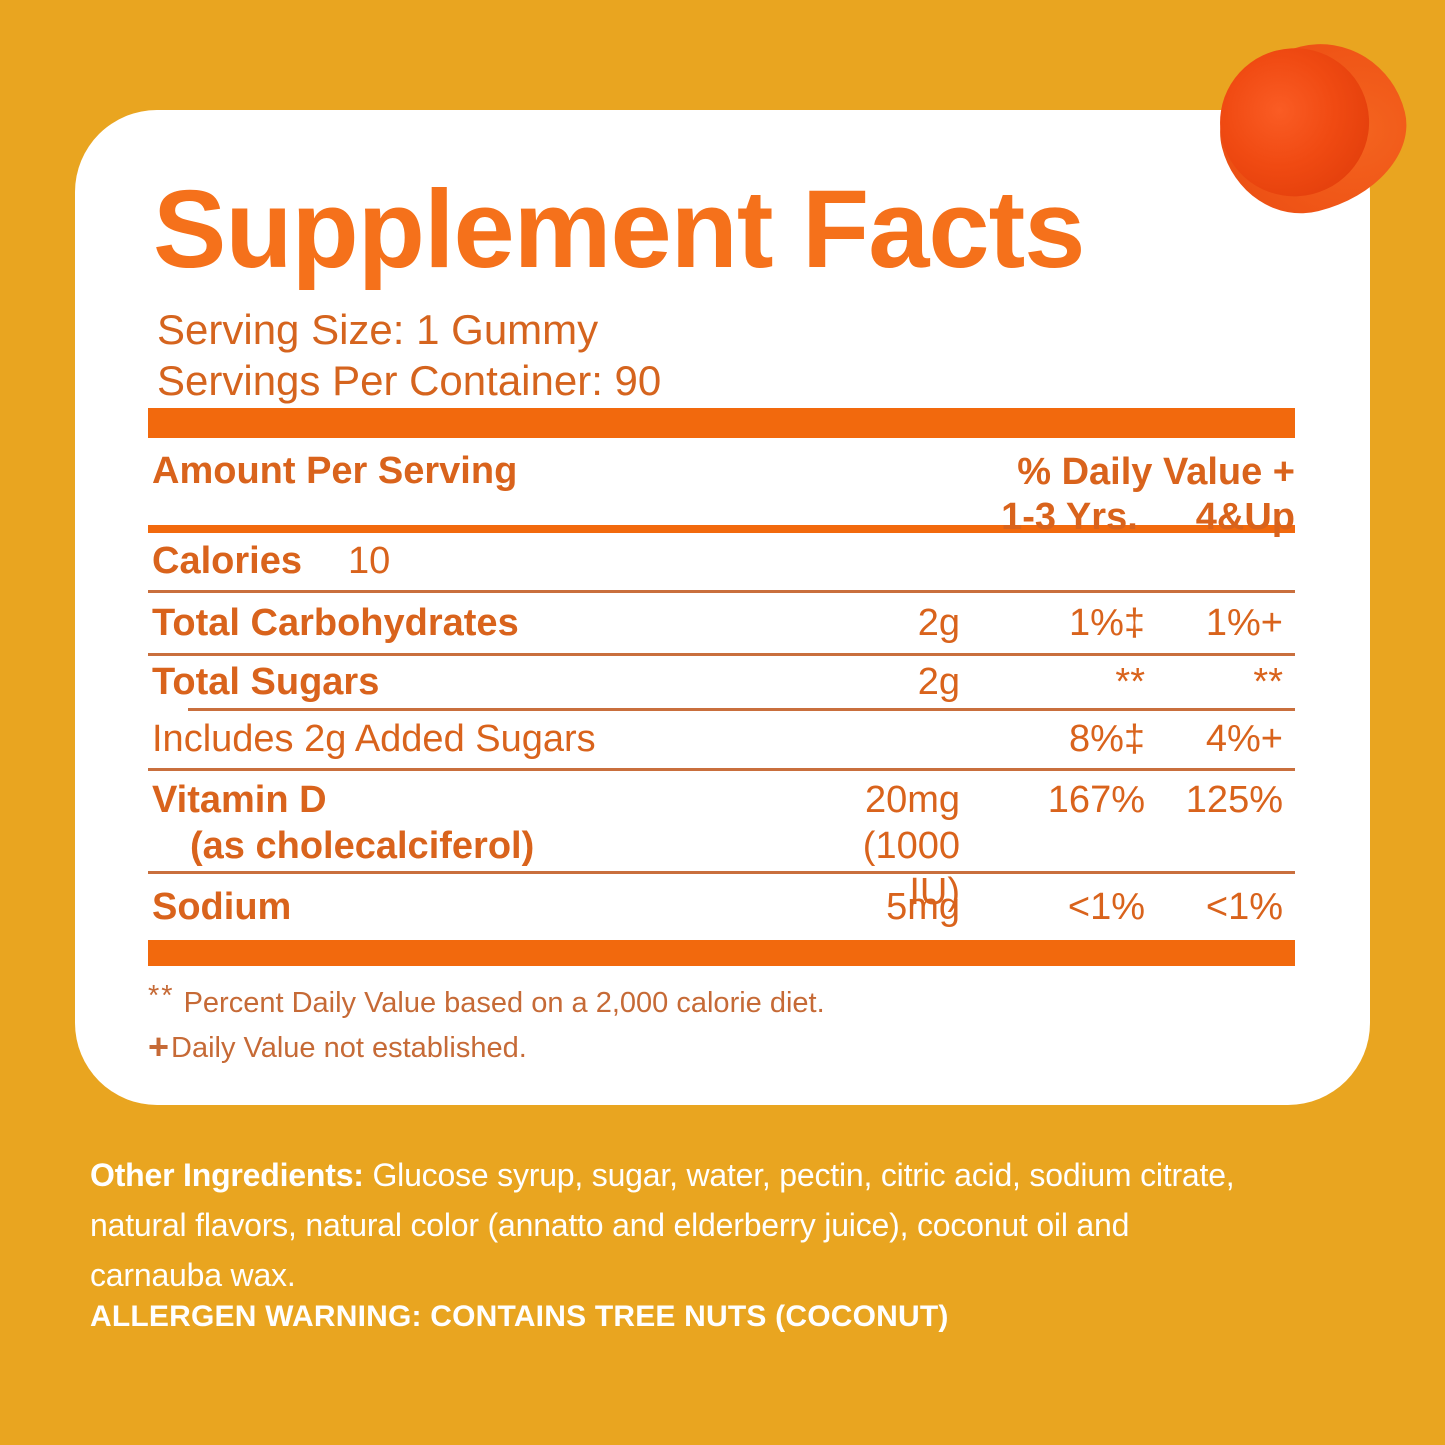 The height and width of the screenshot is (1445, 1445). I want to click on serving-size: Serving Size: 1 Gummy, so click(378, 329).